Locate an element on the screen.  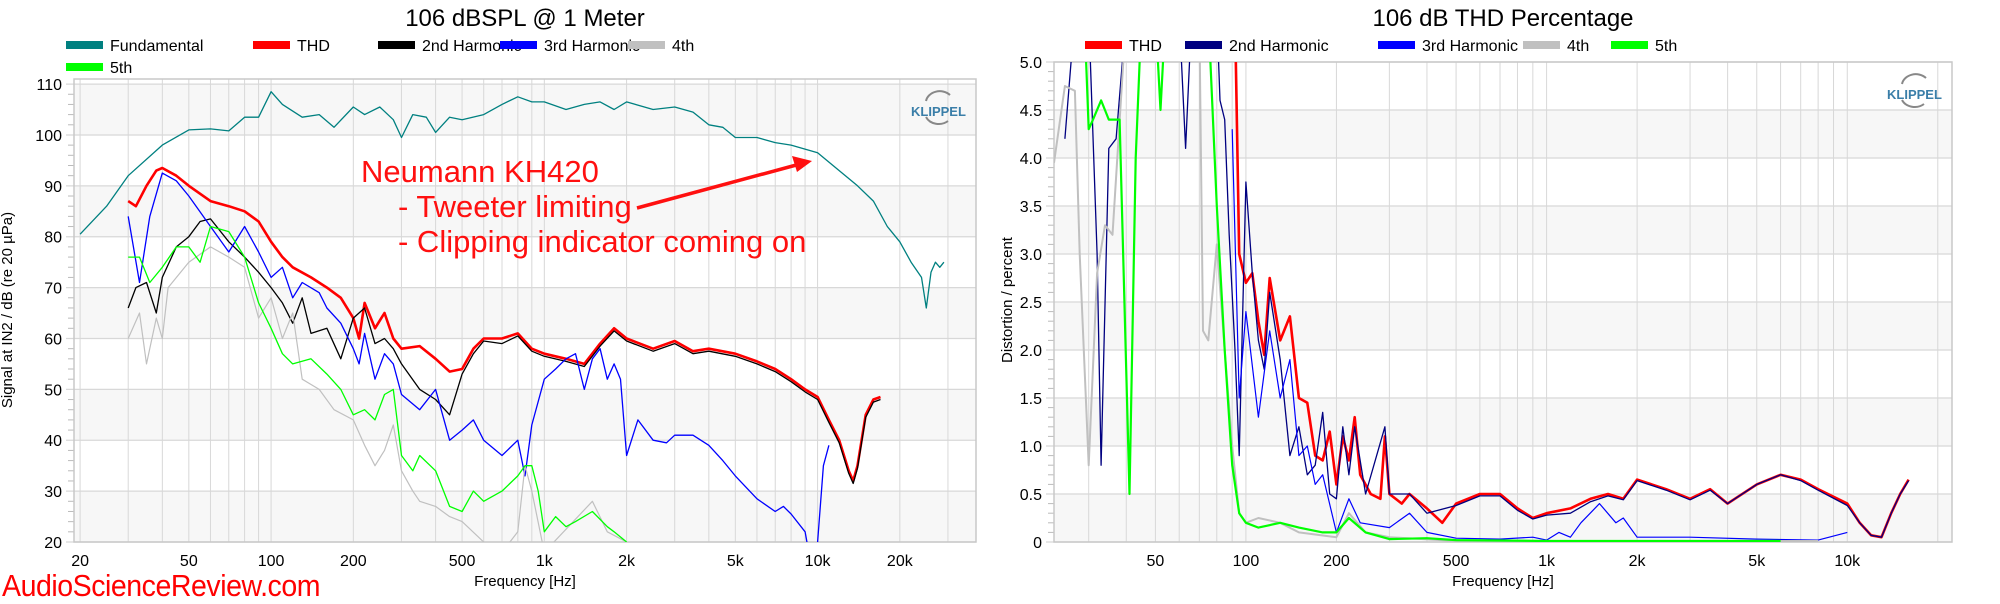
klippel-logo: KLIPPEL is located at coordinates (1914, 90).